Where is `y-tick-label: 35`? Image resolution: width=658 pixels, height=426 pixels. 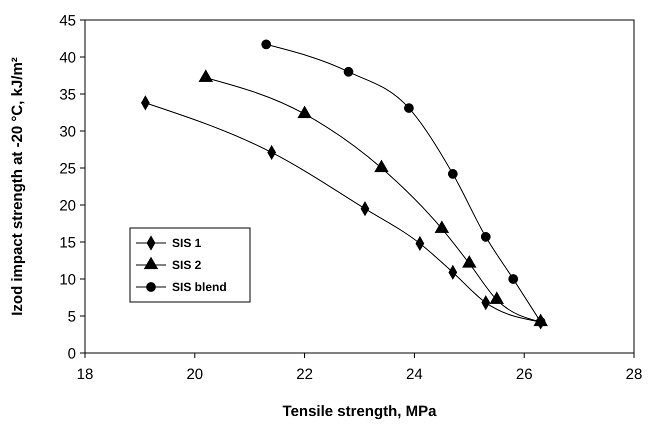 y-tick-label: 35 is located at coordinates (67, 95).